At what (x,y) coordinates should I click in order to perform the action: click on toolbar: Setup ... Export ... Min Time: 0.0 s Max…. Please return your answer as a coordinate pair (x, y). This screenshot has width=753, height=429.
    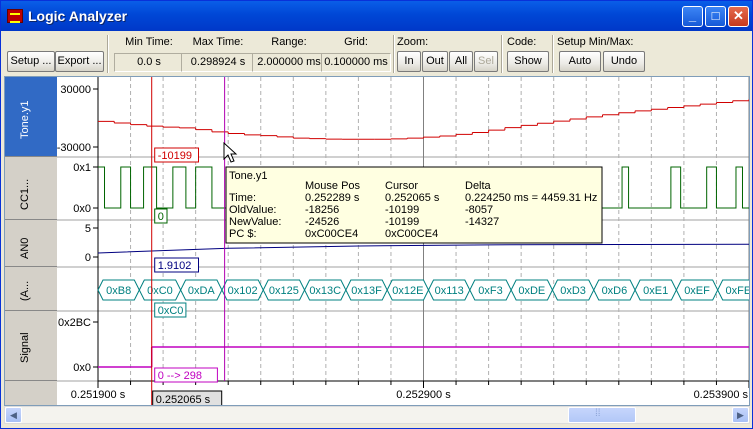
    Looking at the image, I should click on (377, 53).